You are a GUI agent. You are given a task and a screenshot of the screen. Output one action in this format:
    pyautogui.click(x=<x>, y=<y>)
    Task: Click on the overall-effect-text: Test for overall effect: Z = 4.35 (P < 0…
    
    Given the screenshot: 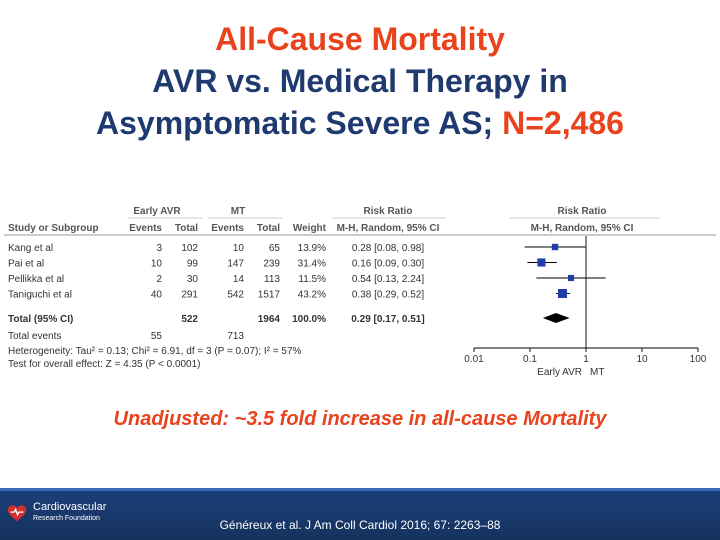 What is the action you would take?
    pyautogui.click(x=104, y=364)
    